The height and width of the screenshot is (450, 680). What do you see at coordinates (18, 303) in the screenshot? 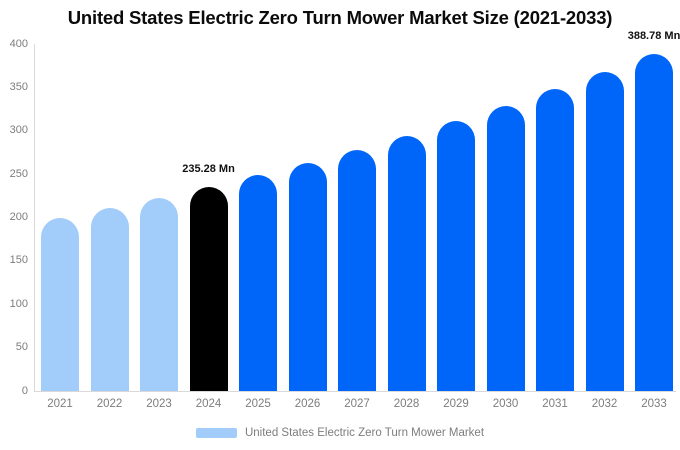
I see `y-tick-label: 100` at bounding box center [18, 303].